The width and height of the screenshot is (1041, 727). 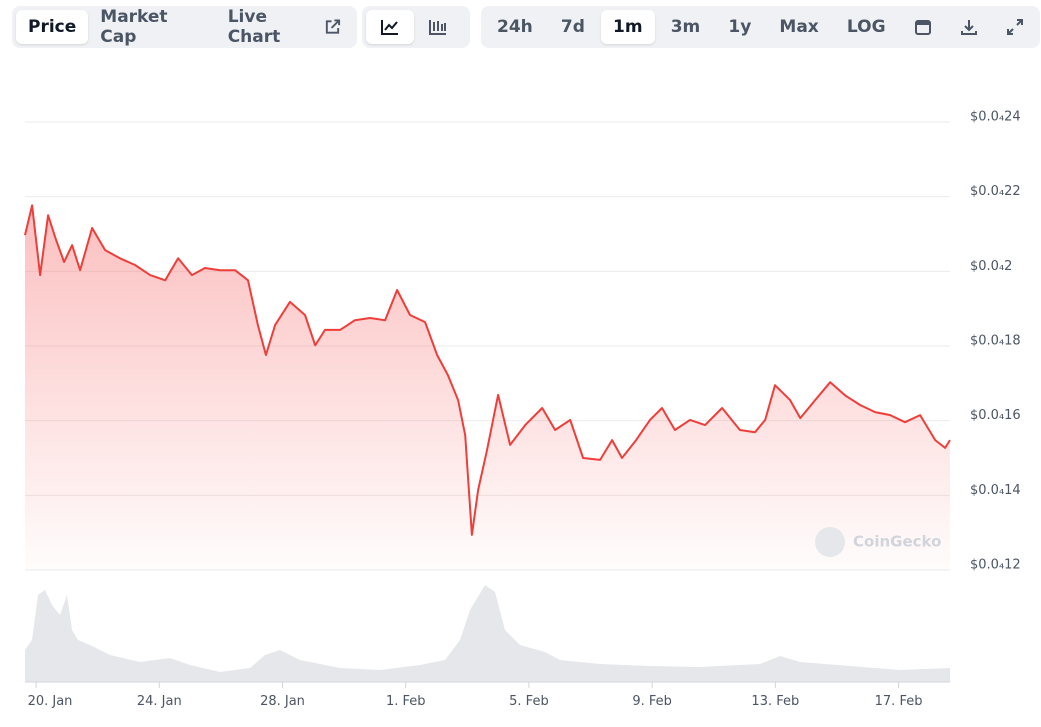 I want to click on watermark: CoinGecko, so click(x=878, y=542).